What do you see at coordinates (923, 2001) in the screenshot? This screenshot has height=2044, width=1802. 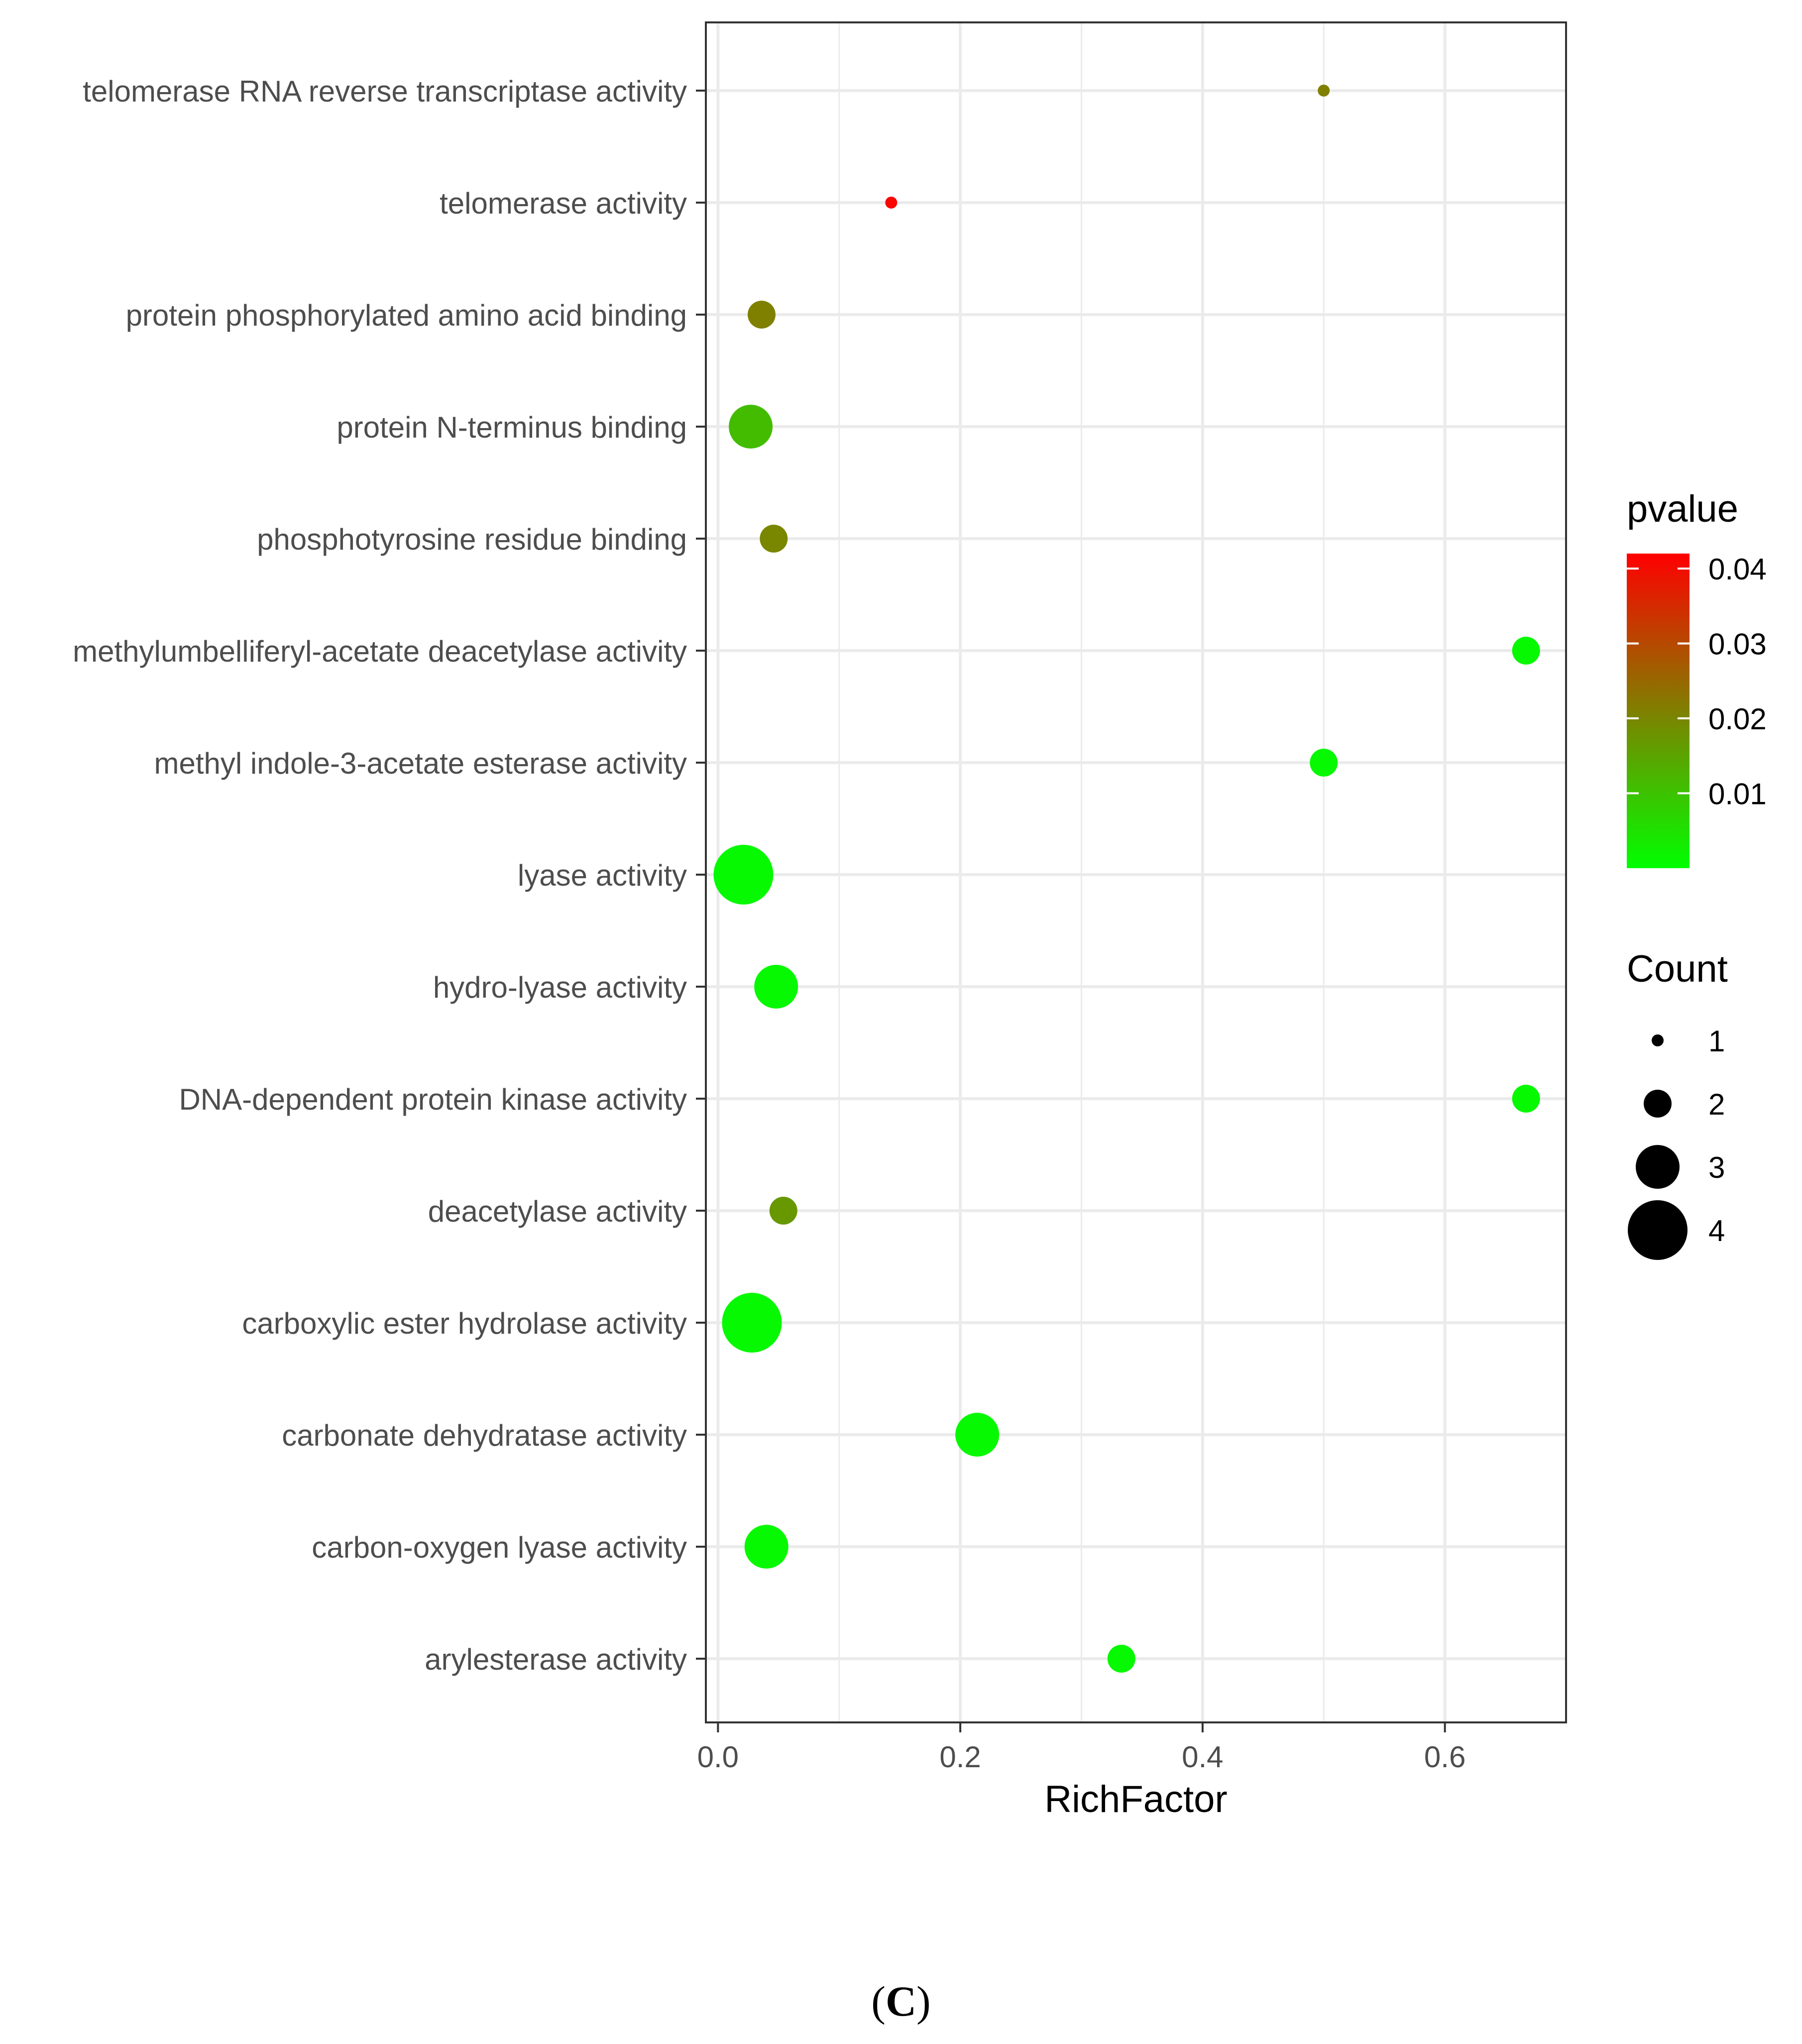 I see `figure-label-close: )` at bounding box center [923, 2001].